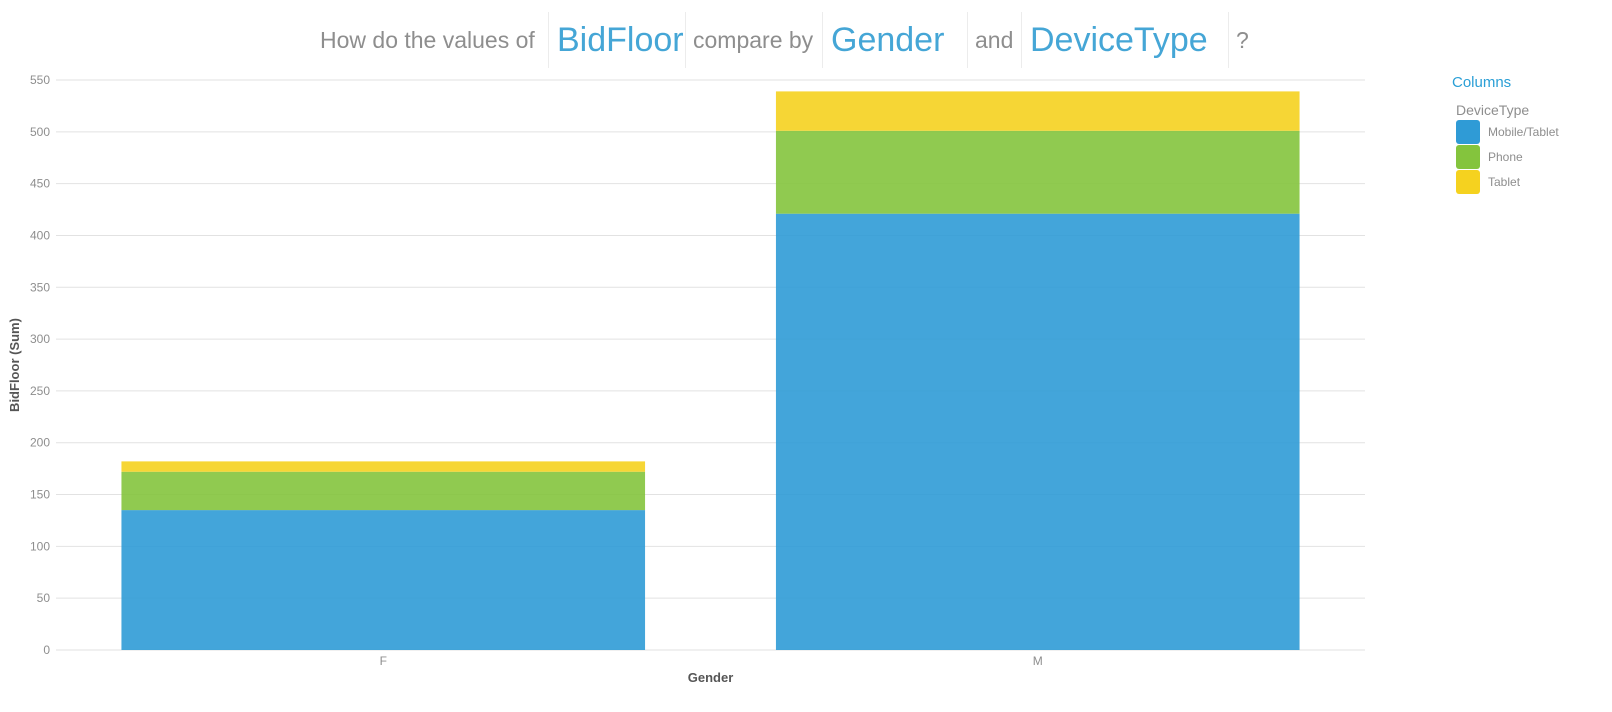 Image resolution: width=1612 pixels, height=712 pixels. Describe the element at coordinates (40, 339) in the screenshot. I see `y-tick-label: 300` at that location.